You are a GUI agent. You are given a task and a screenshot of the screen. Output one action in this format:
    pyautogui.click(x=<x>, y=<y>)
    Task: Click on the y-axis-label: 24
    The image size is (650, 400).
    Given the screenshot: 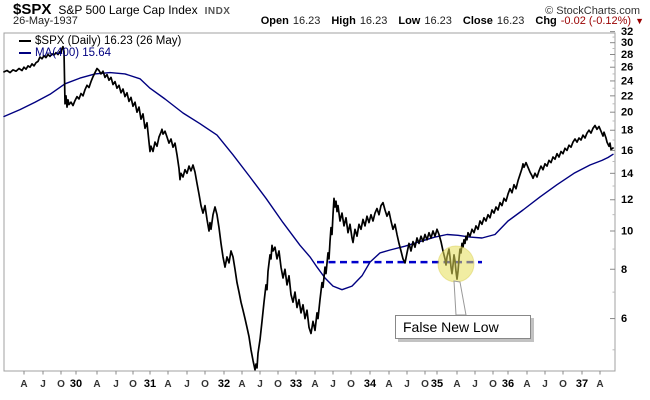 What is the action you would take?
    pyautogui.click(x=627, y=81)
    